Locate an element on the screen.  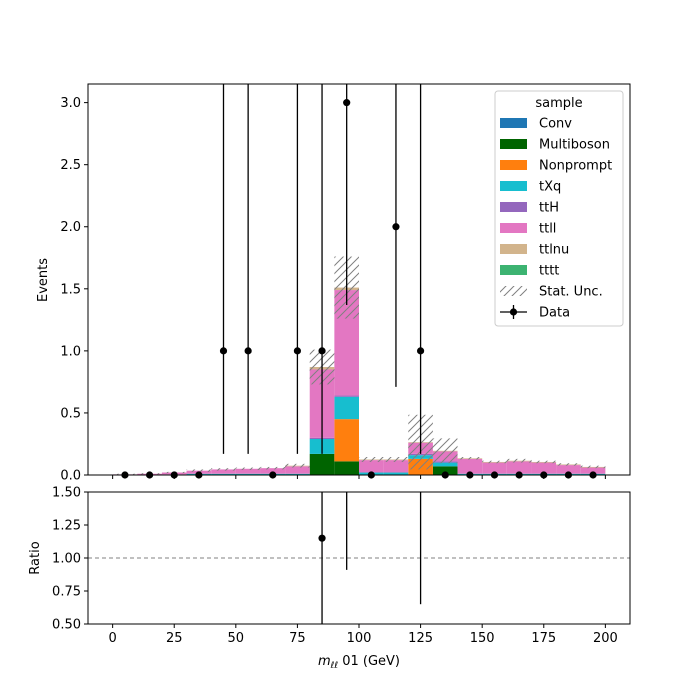
ratio-x-tick-label-7: 175 is located at coordinates (543, 638).